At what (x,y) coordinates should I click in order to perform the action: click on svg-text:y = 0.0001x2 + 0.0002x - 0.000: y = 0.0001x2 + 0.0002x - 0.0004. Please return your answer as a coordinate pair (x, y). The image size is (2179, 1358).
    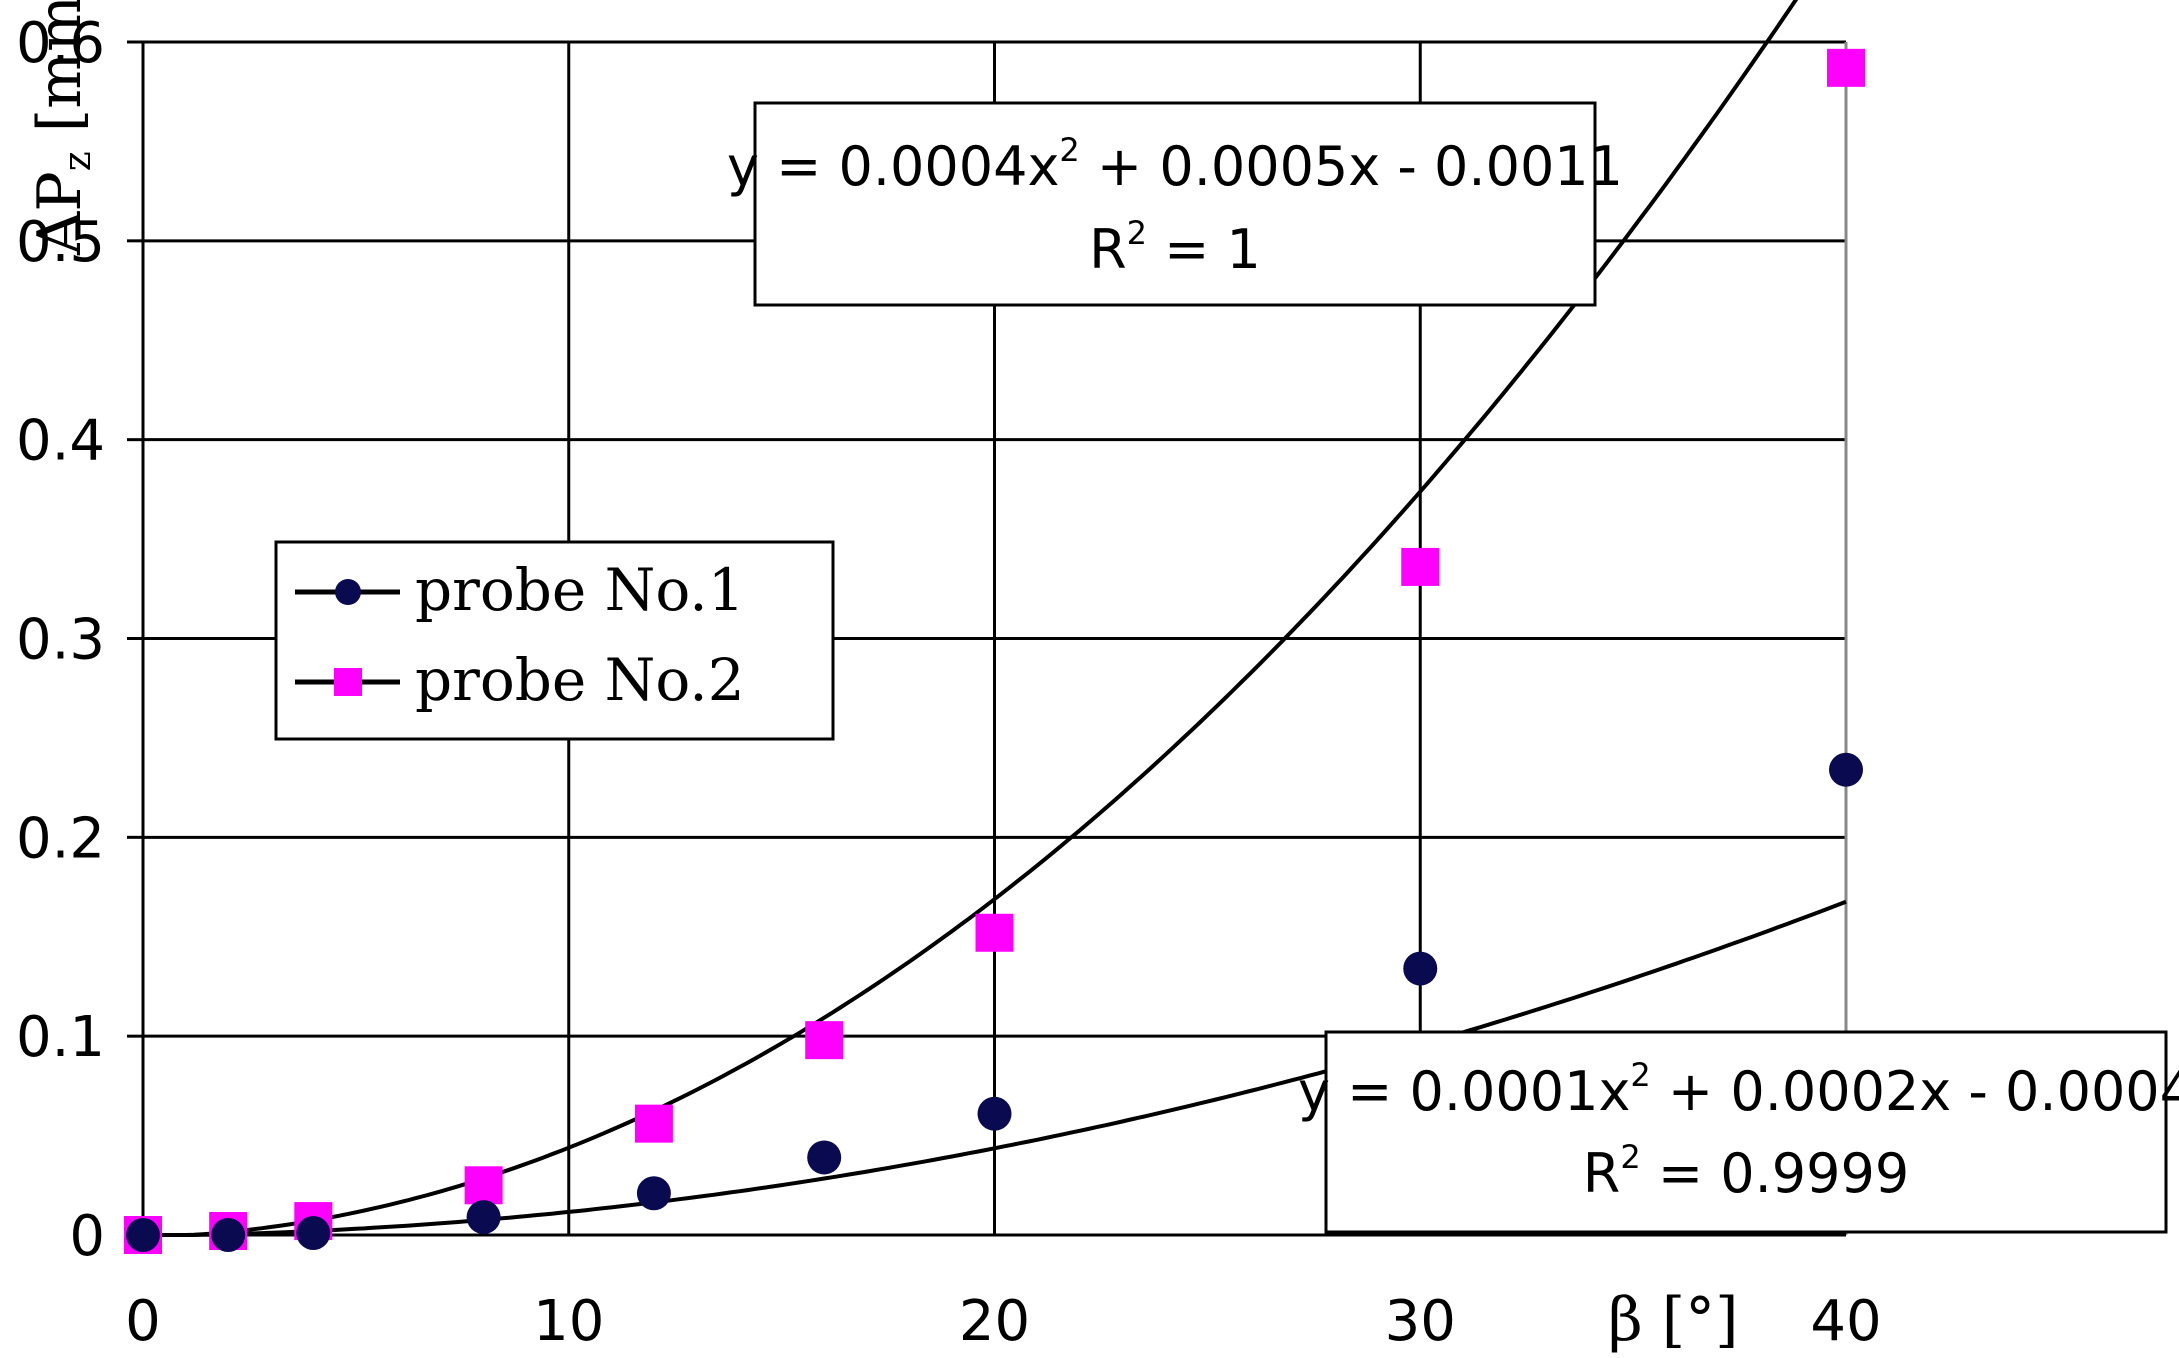
    Looking at the image, I should click on (1738, 1089).